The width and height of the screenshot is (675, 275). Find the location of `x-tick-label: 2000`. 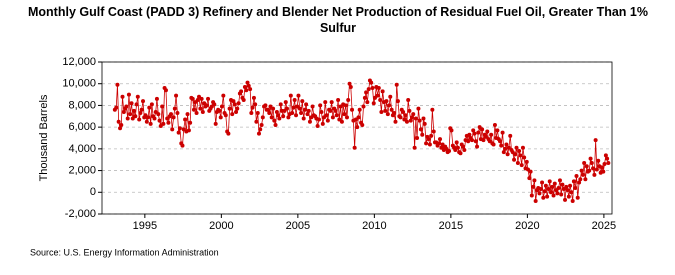

x-tick-label: 2000 is located at coordinates (221, 226).